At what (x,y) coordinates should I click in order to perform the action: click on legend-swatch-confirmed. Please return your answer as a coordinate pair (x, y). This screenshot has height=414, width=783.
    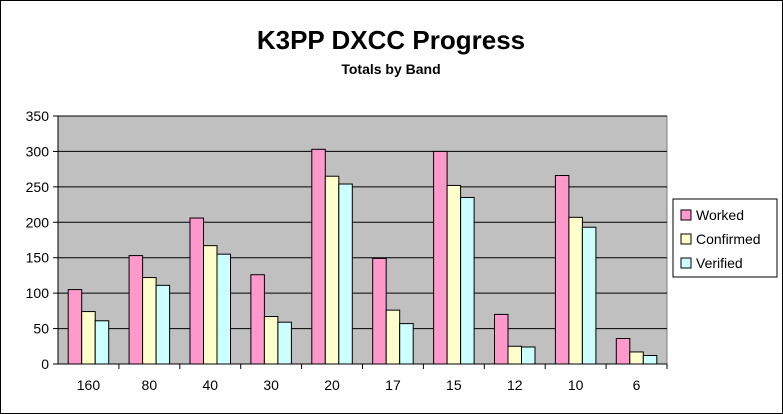
    Looking at the image, I should click on (686, 239).